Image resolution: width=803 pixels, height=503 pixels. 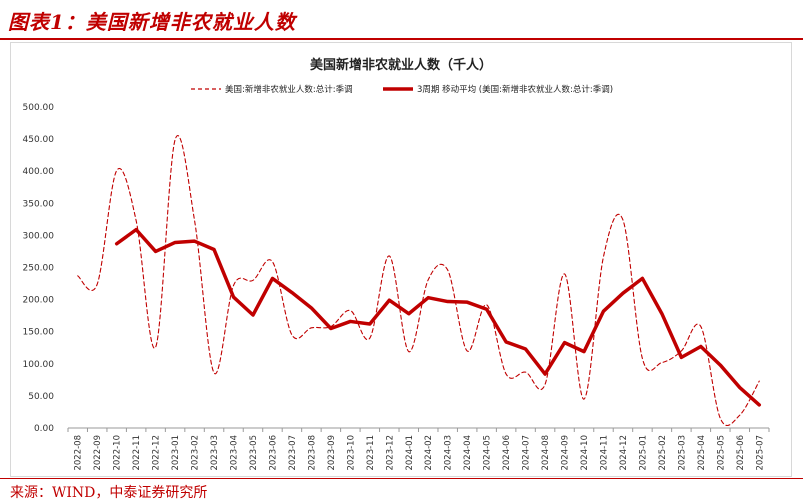 I want to click on x-tick-label: 2023-09, so click(x=332, y=453).